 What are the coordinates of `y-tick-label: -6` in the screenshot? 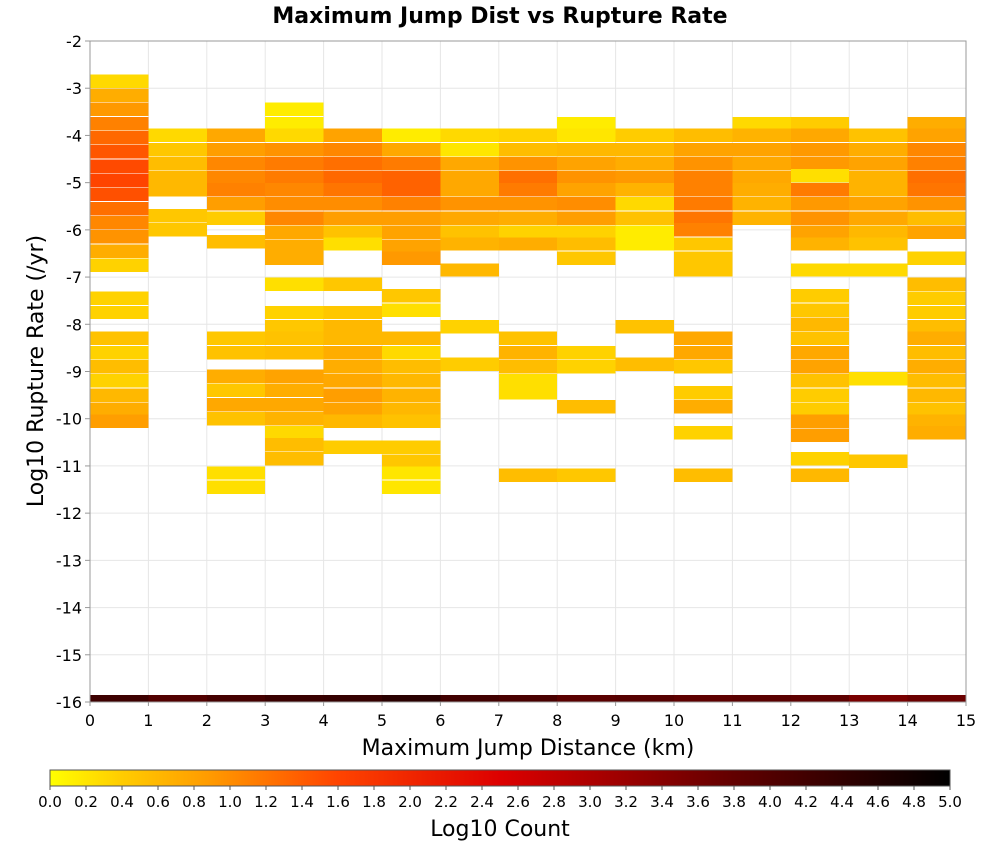 It's located at (74, 230).